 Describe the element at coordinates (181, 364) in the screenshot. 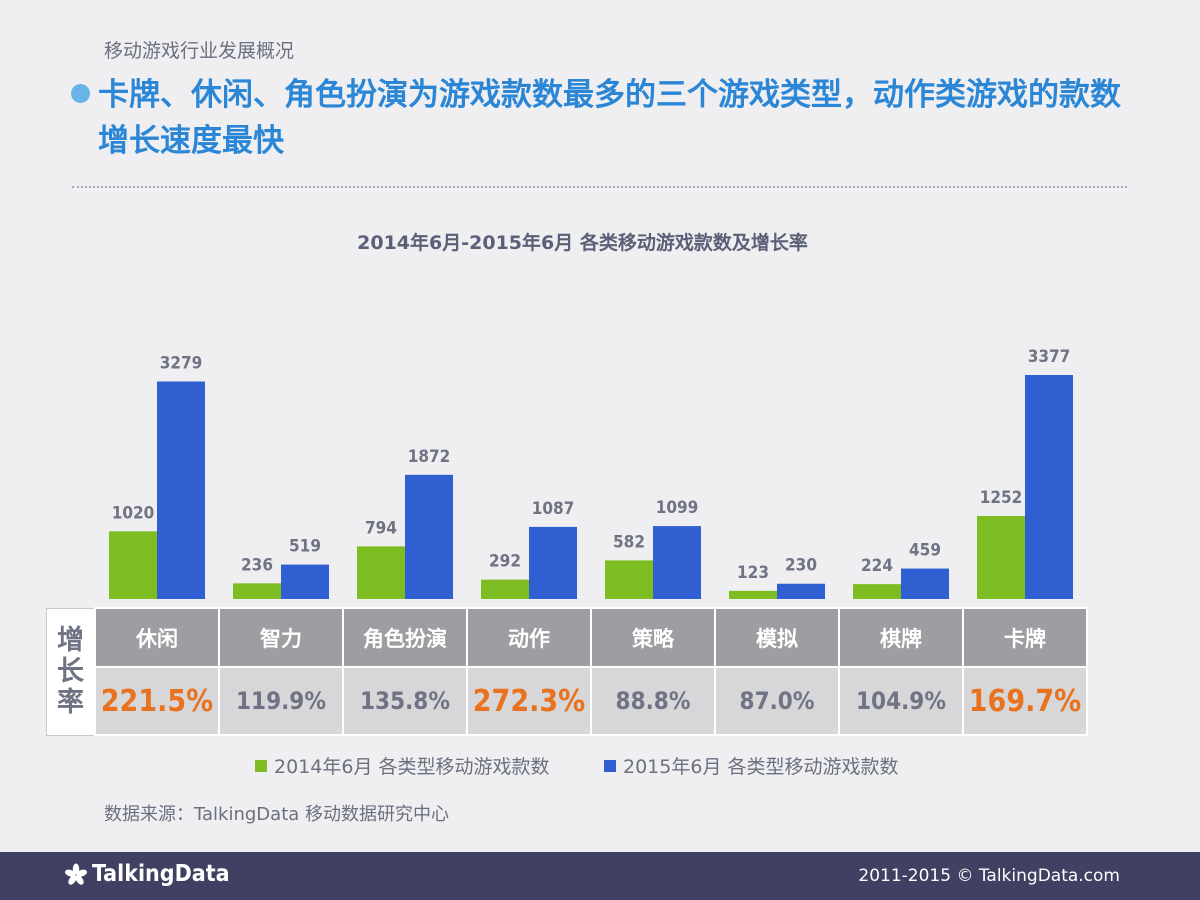

I see `bar-value-label: 3279` at that location.